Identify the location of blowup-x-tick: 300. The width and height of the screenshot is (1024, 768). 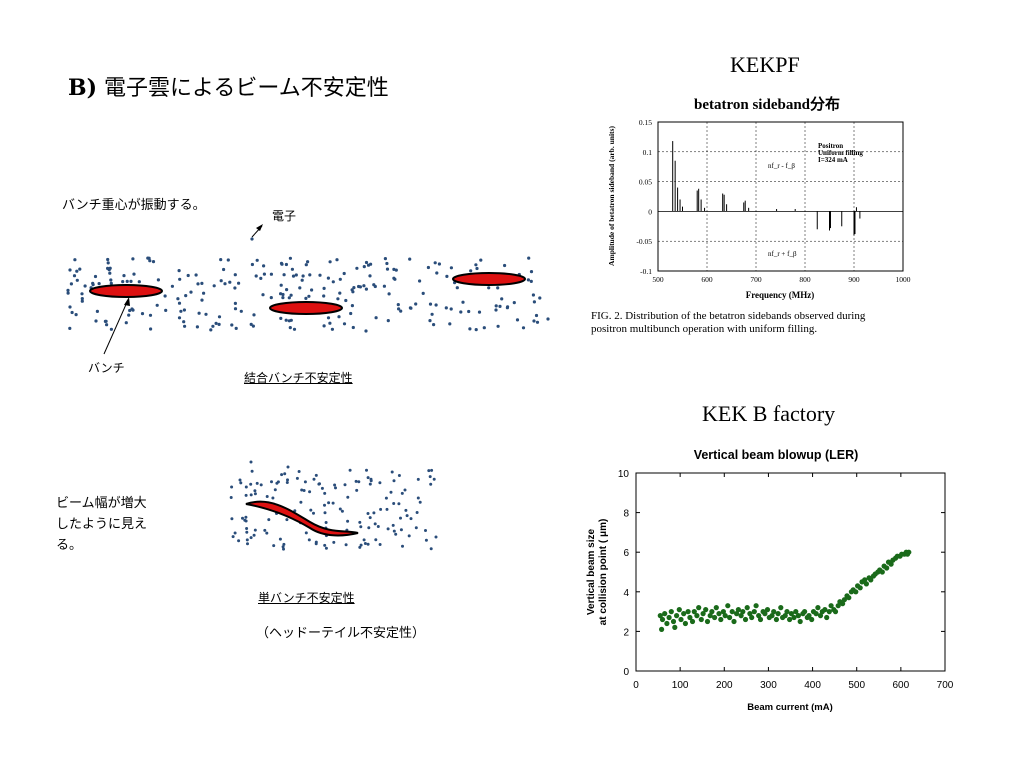
(768, 685).